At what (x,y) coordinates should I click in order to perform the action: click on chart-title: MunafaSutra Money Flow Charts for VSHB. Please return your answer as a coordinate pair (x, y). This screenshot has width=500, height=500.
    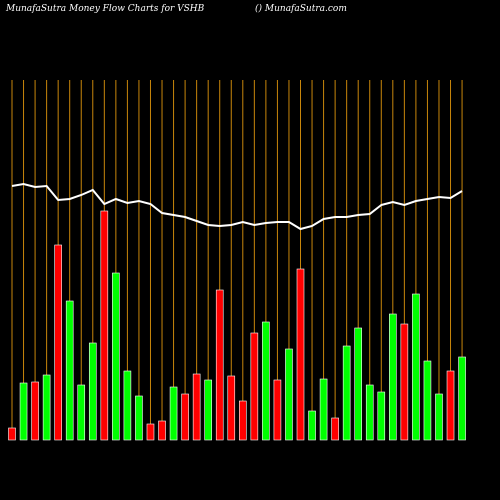
    Looking at the image, I should click on (105, 9).